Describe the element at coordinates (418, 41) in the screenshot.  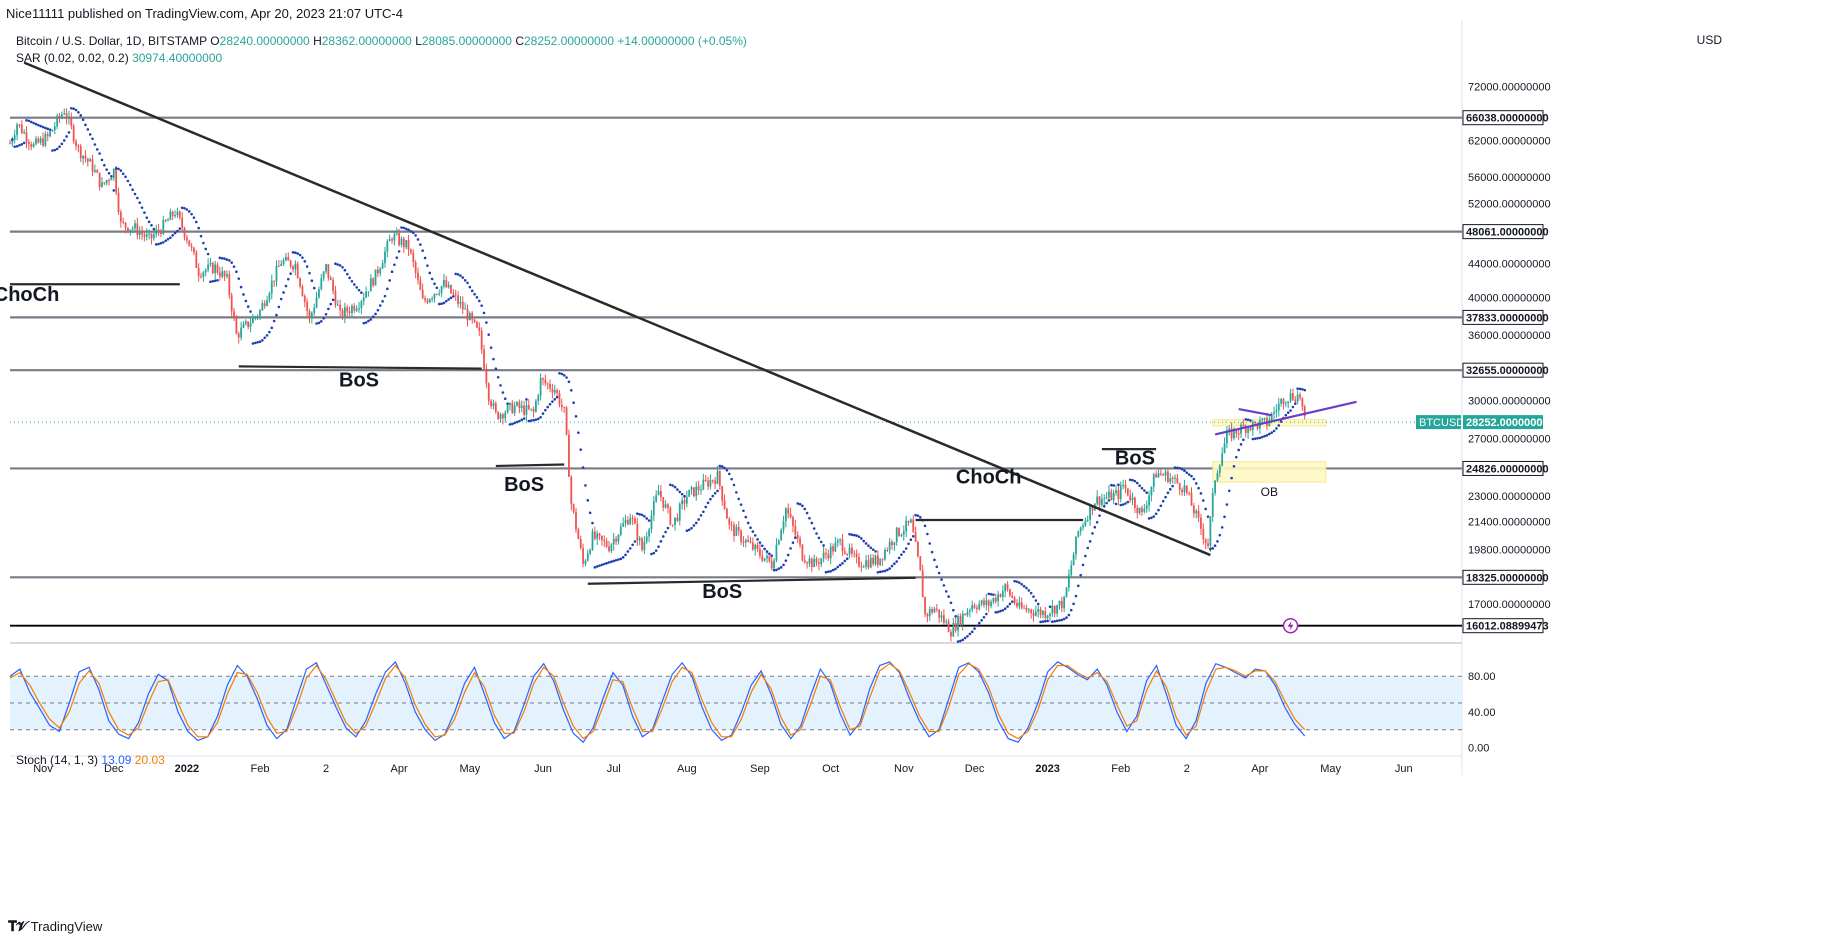
I see `ohlc-low-label: L` at that location.